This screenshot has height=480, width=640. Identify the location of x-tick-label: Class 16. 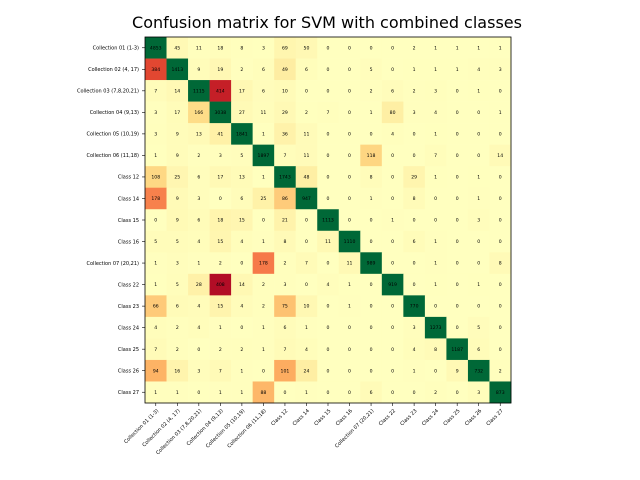
(344, 417).